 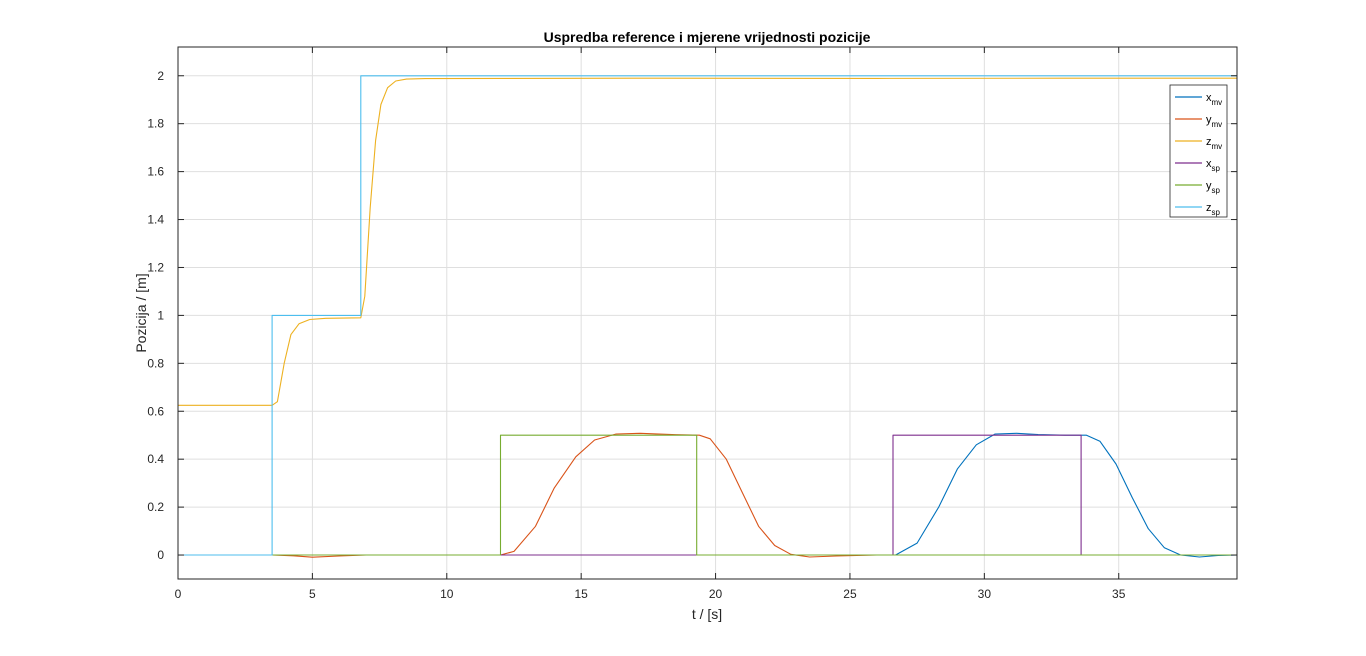 I want to click on legend-box, so click(x=1198, y=151).